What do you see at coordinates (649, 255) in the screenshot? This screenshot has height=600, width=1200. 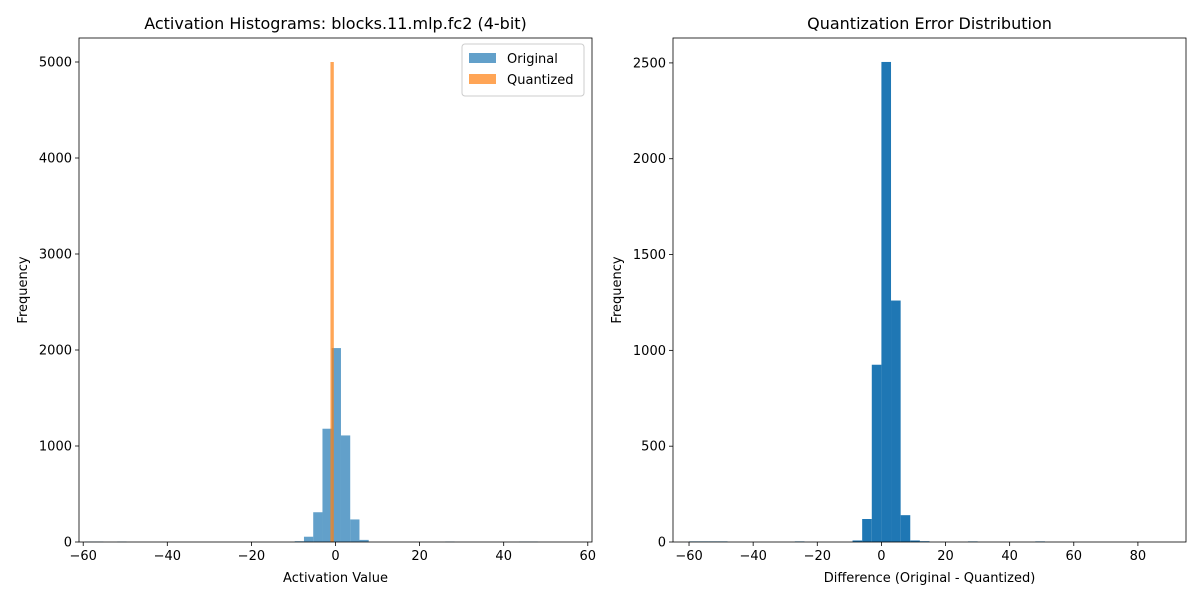 I see `y-tick-label: 1500` at bounding box center [649, 255].